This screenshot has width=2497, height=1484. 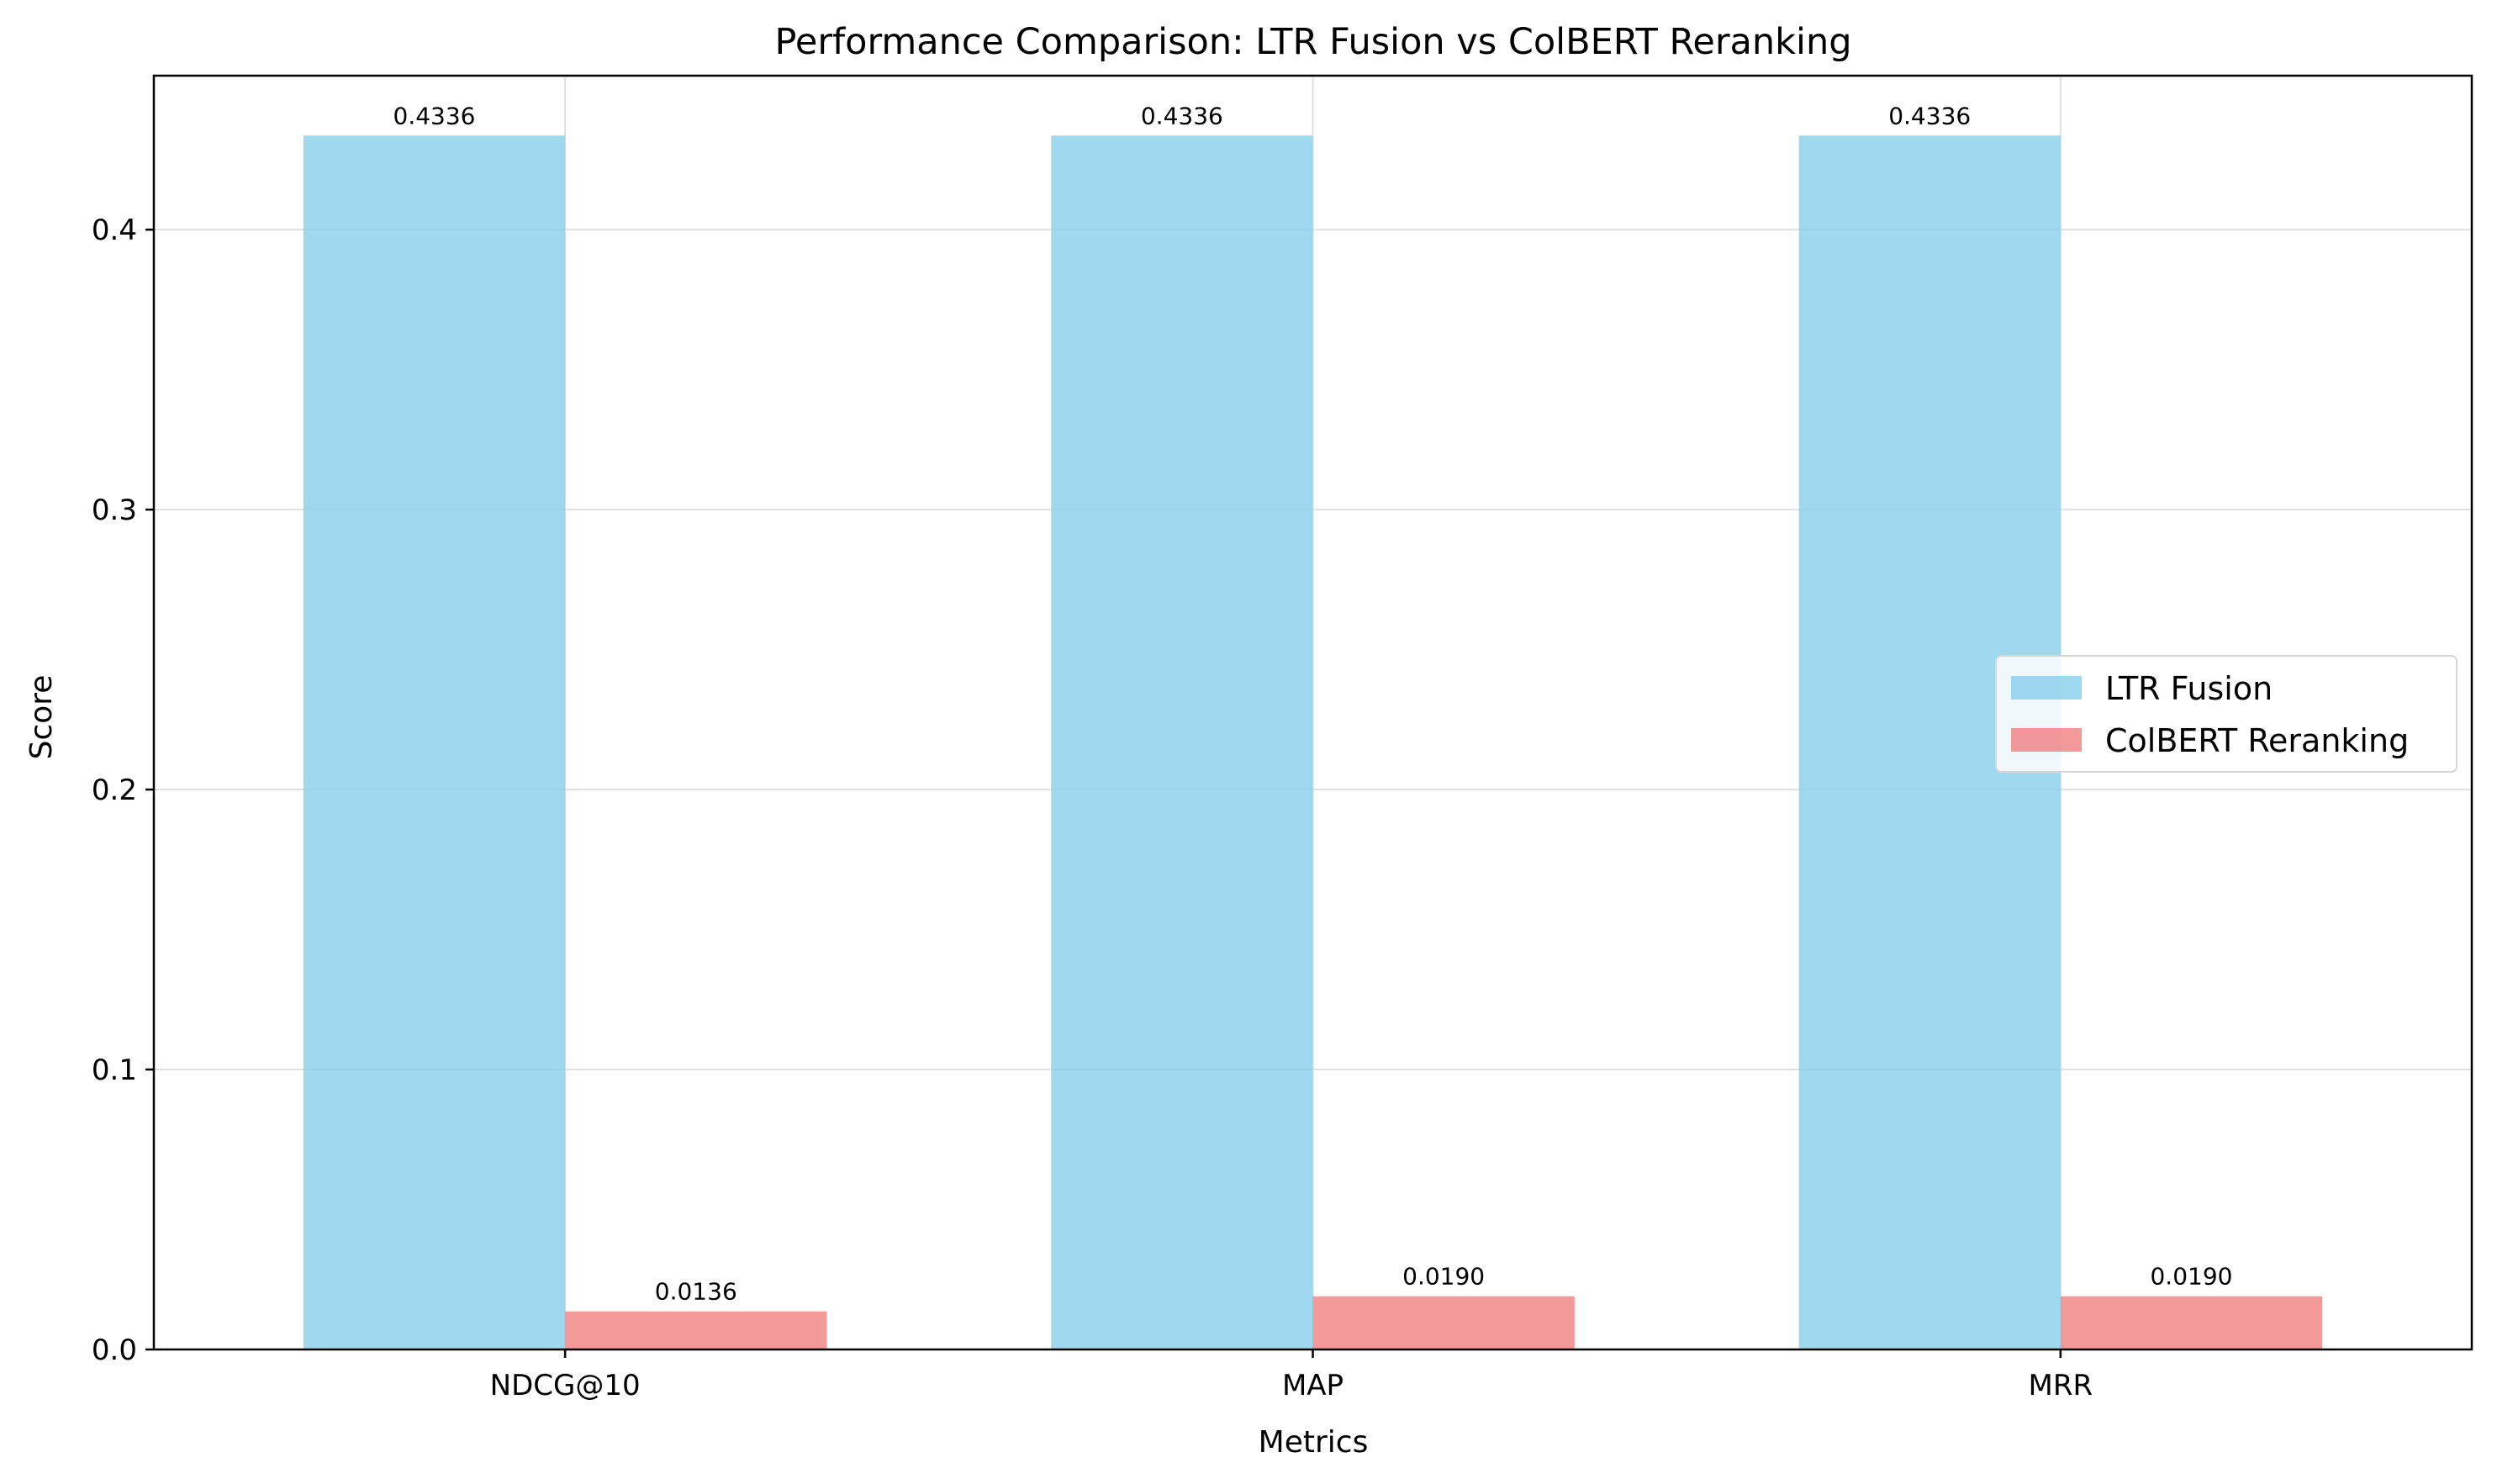 What do you see at coordinates (696, 1292) in the screenshot?
I see `bar-value-label: 0.0136` at bounding box center [696, 1292].